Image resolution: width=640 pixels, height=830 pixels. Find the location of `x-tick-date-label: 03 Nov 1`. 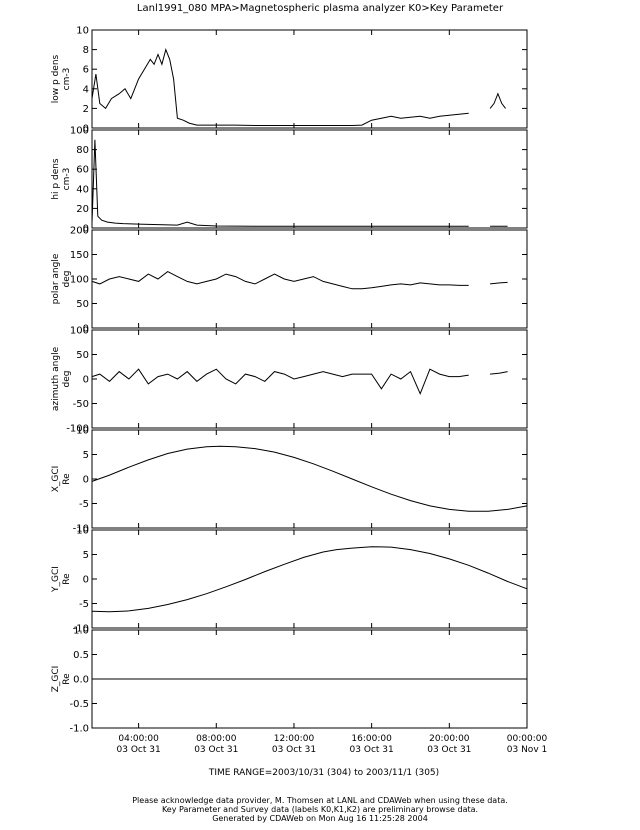

x-tick-date-label: 03 Nov 1 is located at coordinates (527, 750).